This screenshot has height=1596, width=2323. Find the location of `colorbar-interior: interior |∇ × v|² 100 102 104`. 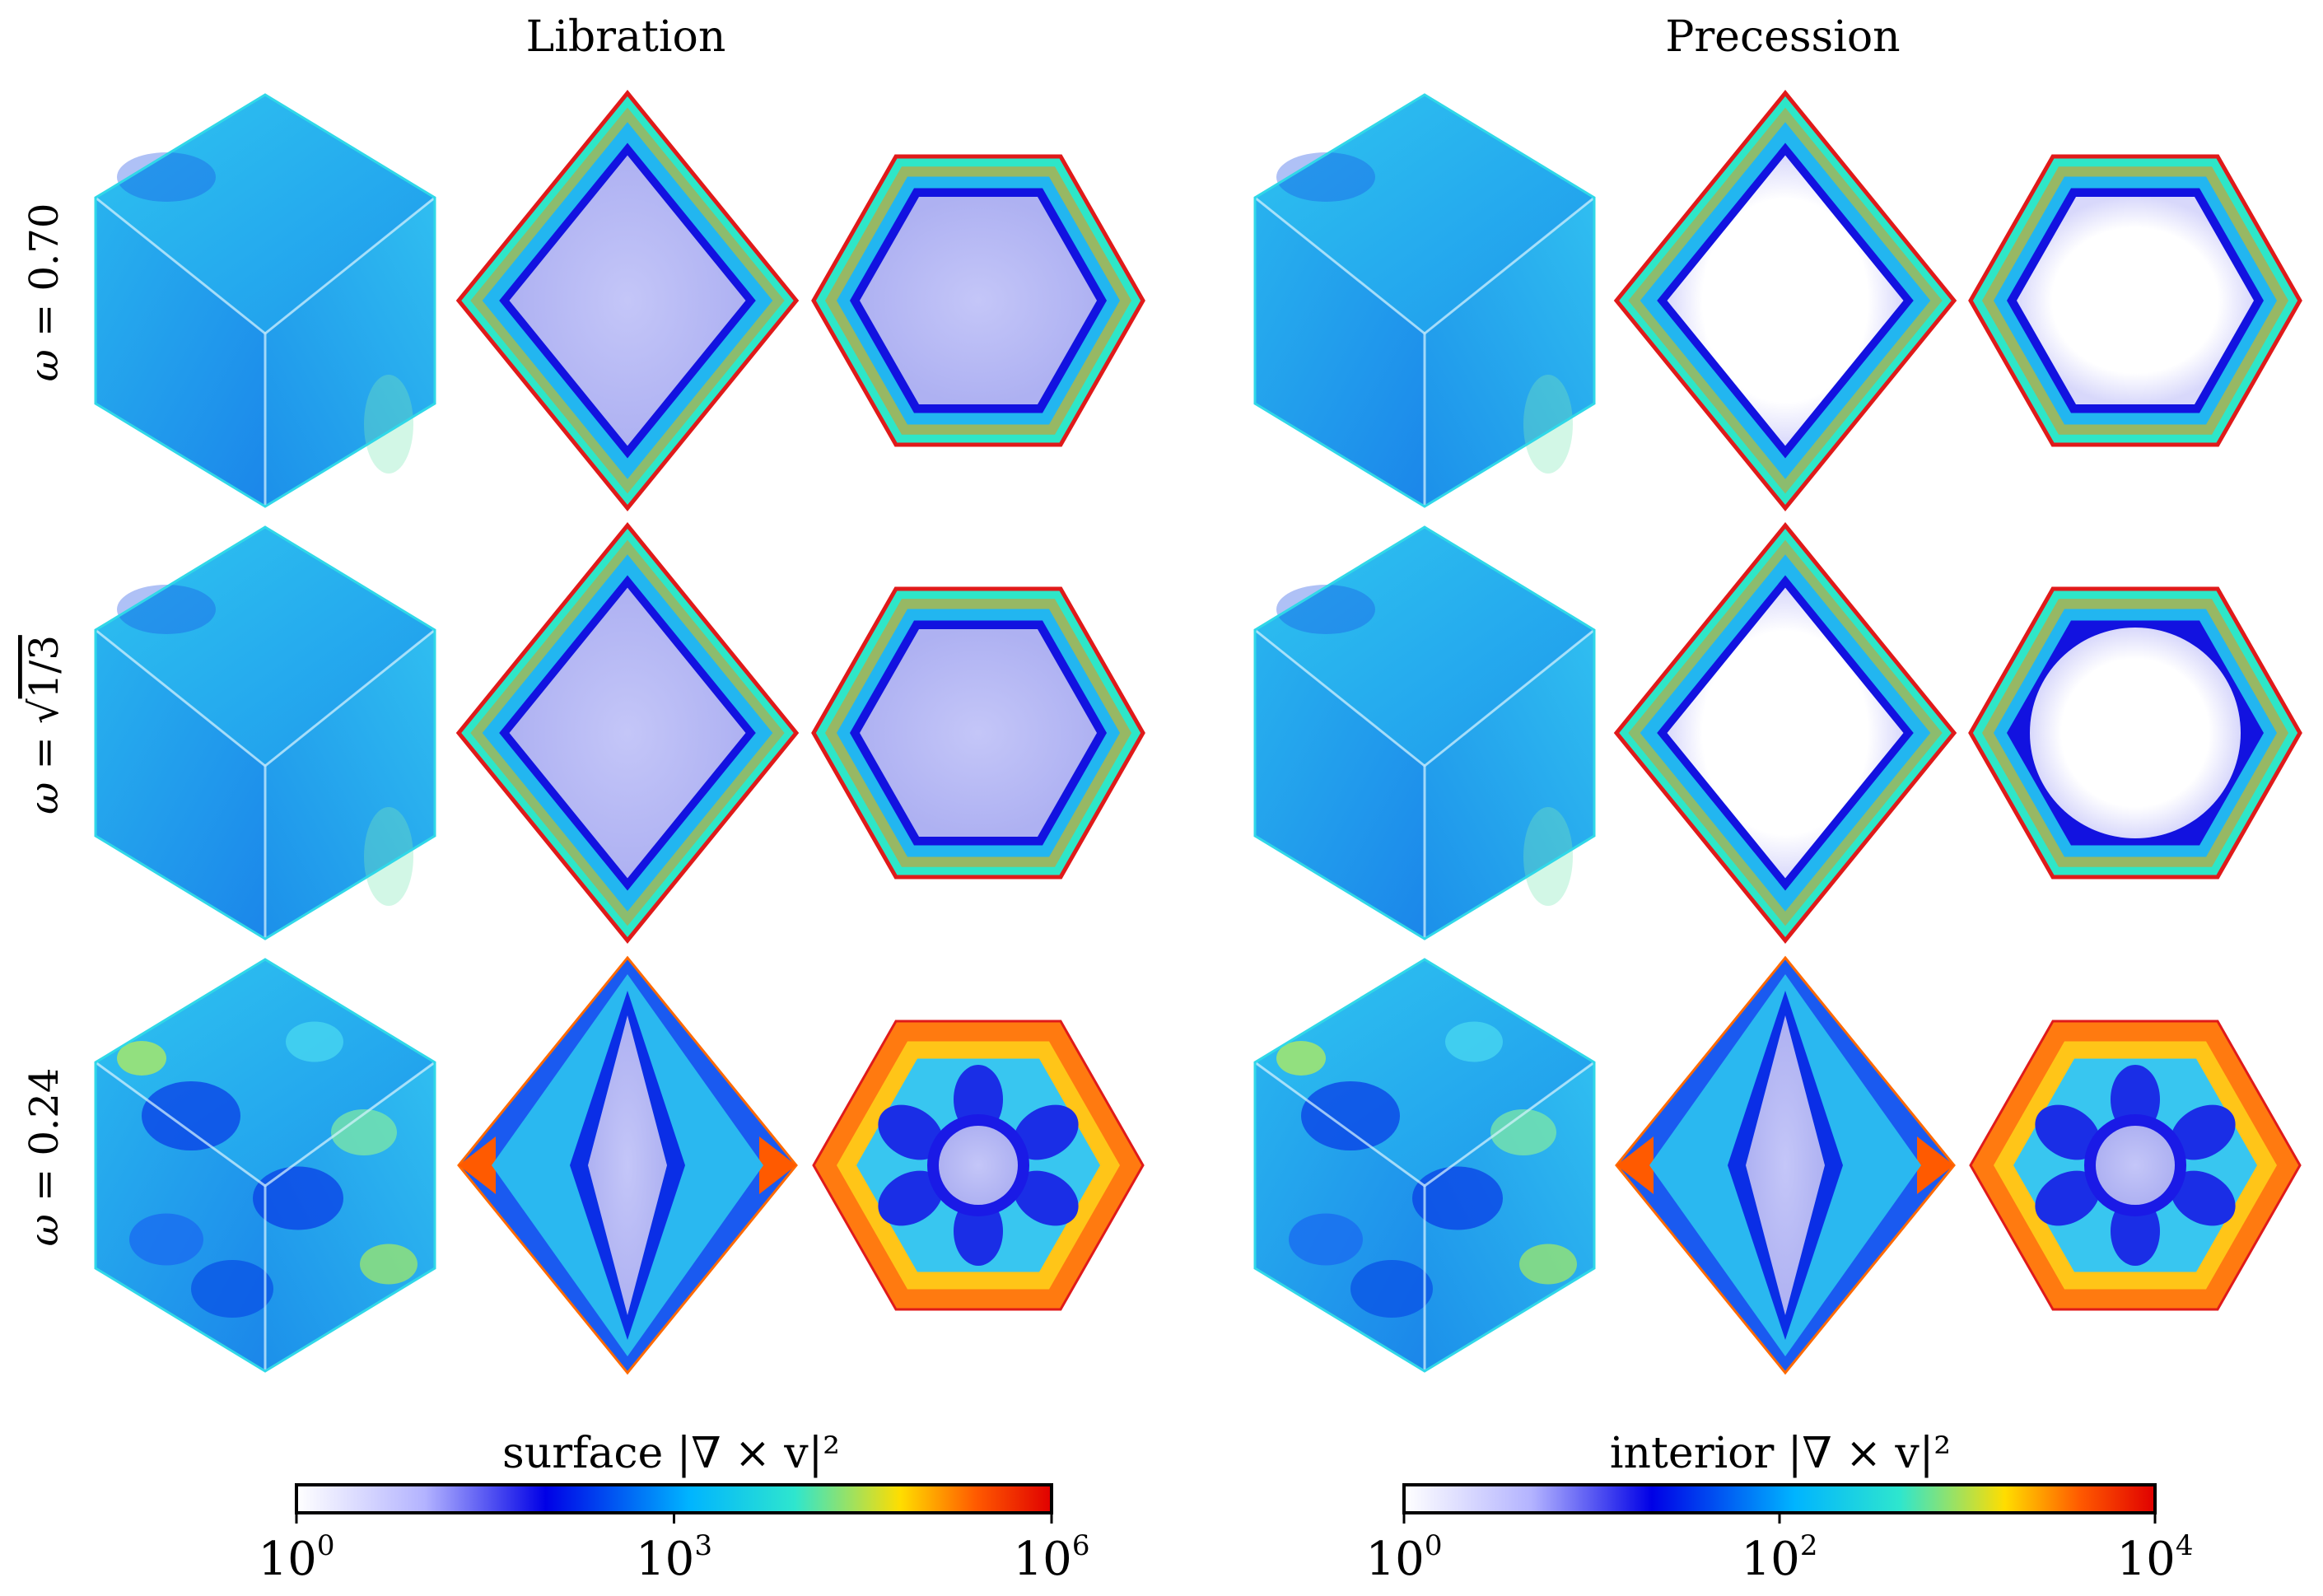

colorbar-interior: interior |∇ × v|² 100 102 104 is located at coordinates (1780, 1507).